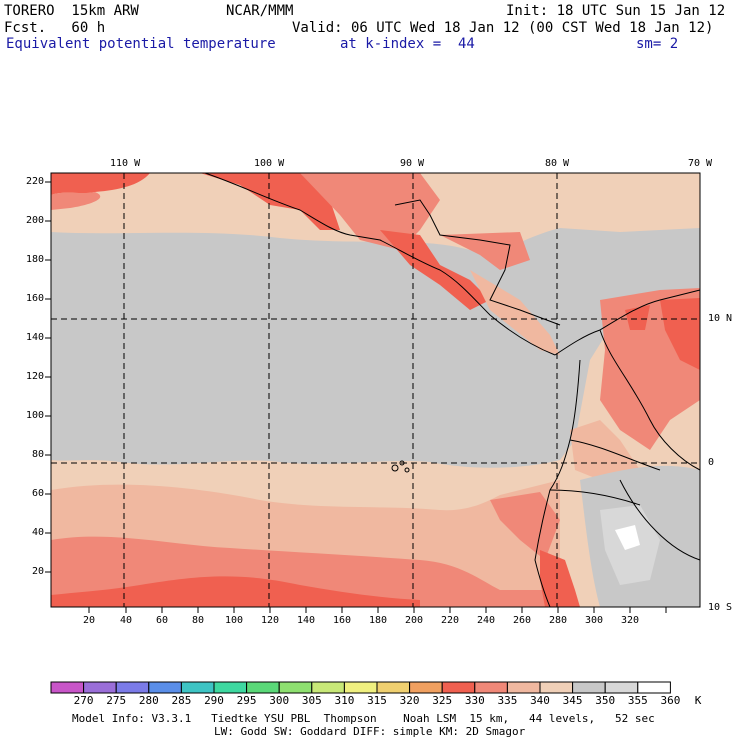 The height and width of the screenshot is (740, 740). Describe the element at coordinates (558, 620) in the screenshot. I see `x-tick-label: 280` at that location.